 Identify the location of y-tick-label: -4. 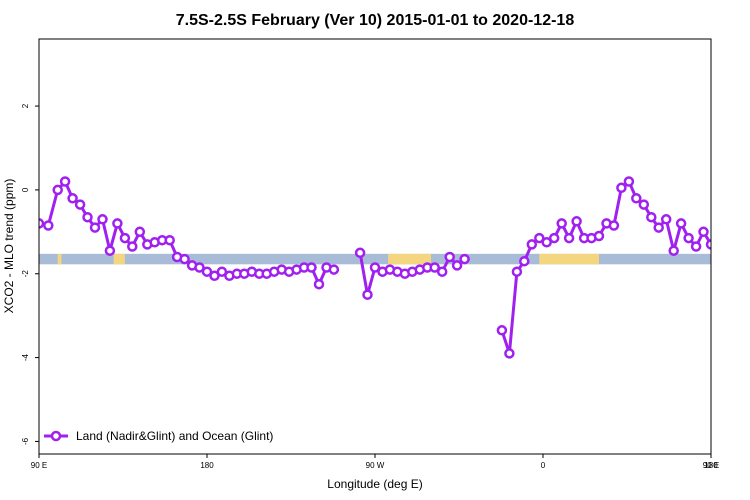
(25, 357).